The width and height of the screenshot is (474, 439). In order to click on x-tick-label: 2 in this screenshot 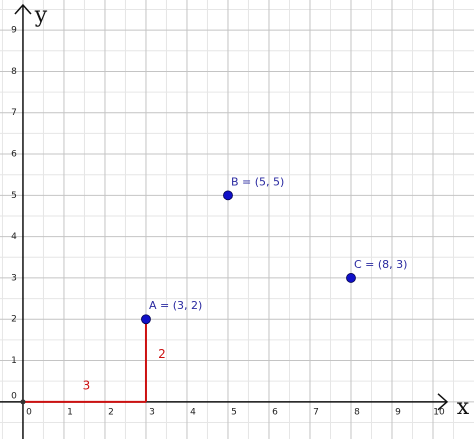, I will do `click(111, 412)`.